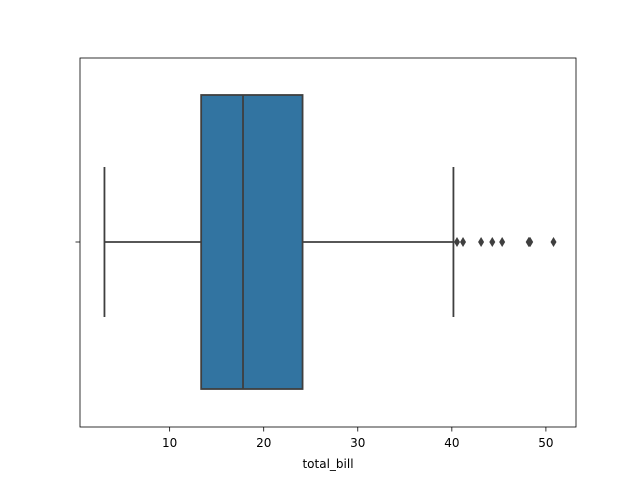 Image resolution: width=640 pixels, height=480 pixels. I want to click on x-axis-label: total_bill, so click(327, 464).